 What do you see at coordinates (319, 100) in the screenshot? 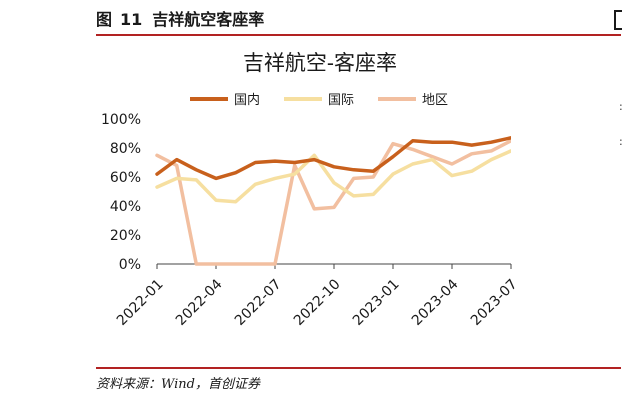
I see `legend: 国内 国际 地区` at bounding box center [319, 100].